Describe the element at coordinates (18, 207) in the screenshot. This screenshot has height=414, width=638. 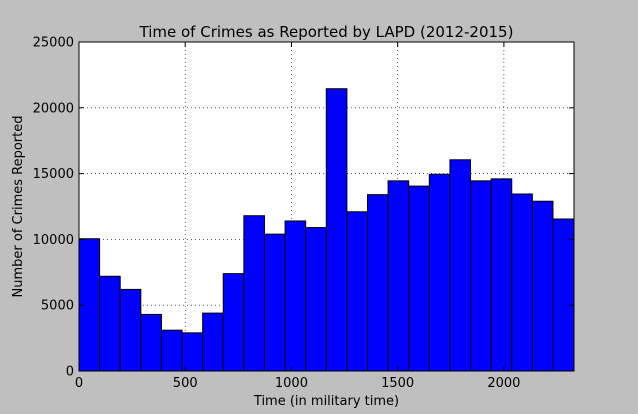
I see `y-axis-label: Number of Crimes Reported` at that location.